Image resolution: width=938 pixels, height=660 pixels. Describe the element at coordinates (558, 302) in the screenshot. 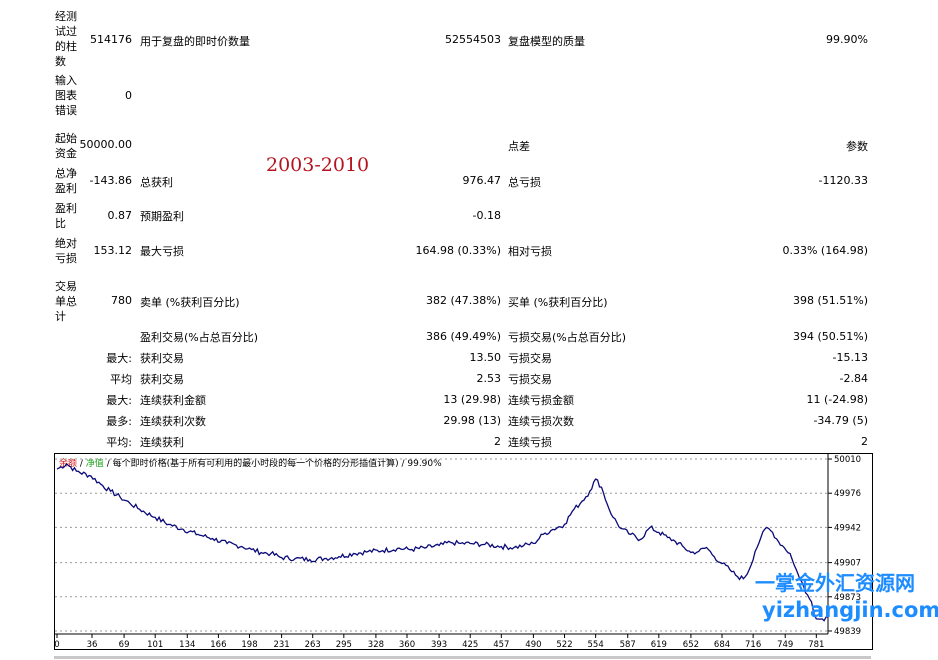

I see `long-positions-label: 买单 (%获利百分比)` at that location.